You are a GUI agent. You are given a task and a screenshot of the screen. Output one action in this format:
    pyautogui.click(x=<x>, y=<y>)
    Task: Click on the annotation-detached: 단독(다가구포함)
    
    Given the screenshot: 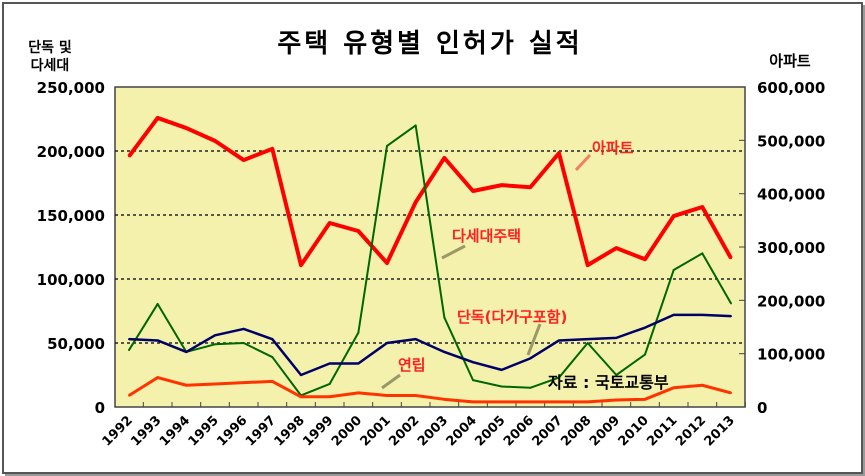 What is the action you would take?
    pyautogui.click(x=512, y=332)
    